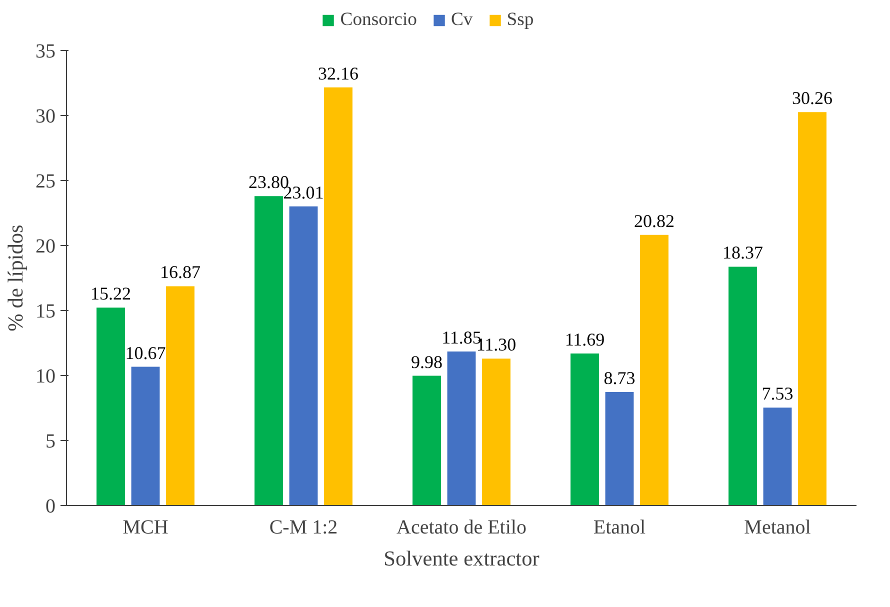 The image size is (890, 607). What do you see at coordinates (145, 527) in the screenshot?
I see `x-tick-label: MCH` at bounding box center [145, 527].